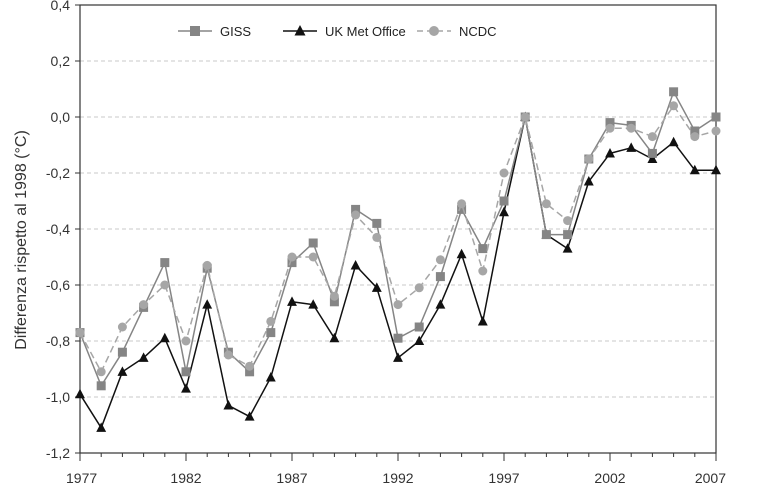 This screenshot has width=763, height=490. Describe the element at coordinates (58, 453) in the screenshot. I see `y-tick-label: -1,2` at that location.